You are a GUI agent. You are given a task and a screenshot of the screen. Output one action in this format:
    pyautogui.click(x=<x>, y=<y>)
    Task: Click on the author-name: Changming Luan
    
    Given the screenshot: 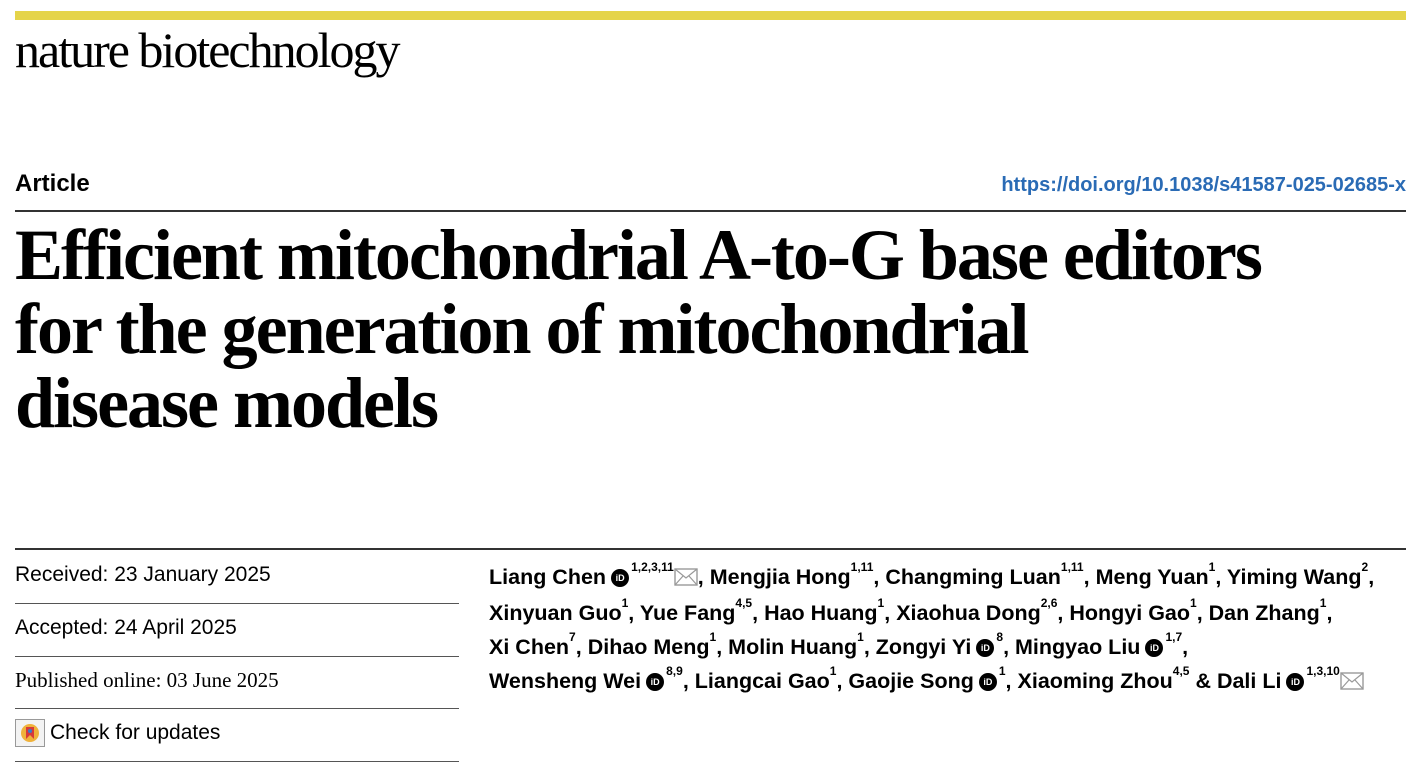 What is the action you would take?
    pyautogui.click(x=973, y=577)
    